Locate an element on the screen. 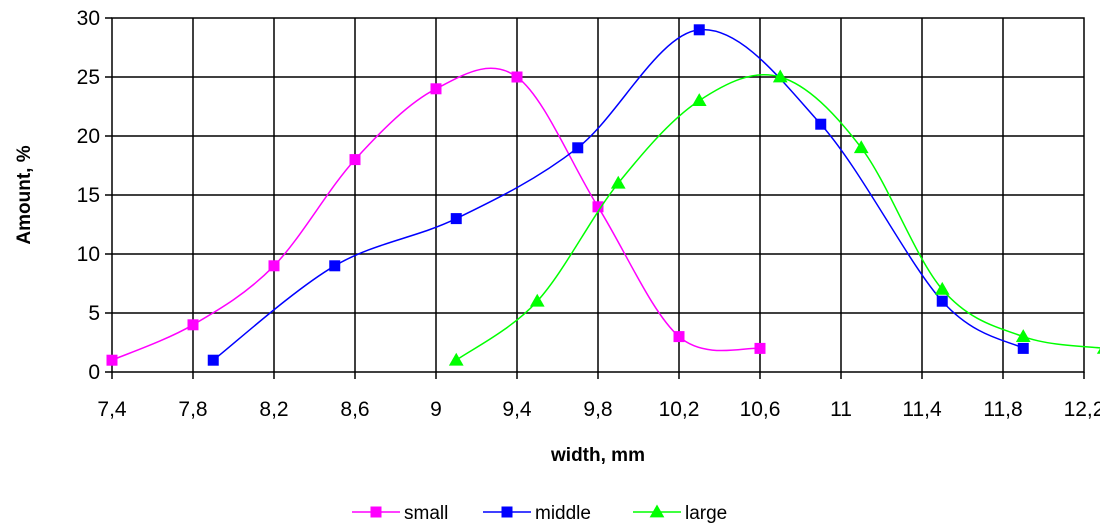 The width and height of the screenshot is (1100, 528). x-tick-label: 11 is located at coordinates (841, 409).